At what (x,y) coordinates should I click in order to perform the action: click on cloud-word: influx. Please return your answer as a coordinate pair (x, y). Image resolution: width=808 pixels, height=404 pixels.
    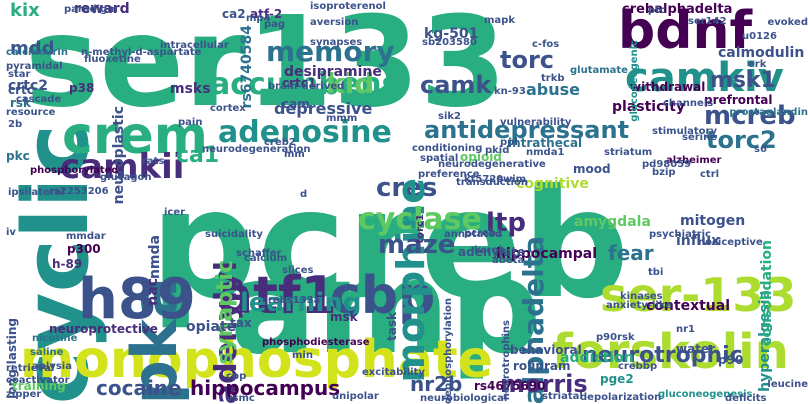
    Looking at the image, I should click on (698, 241).